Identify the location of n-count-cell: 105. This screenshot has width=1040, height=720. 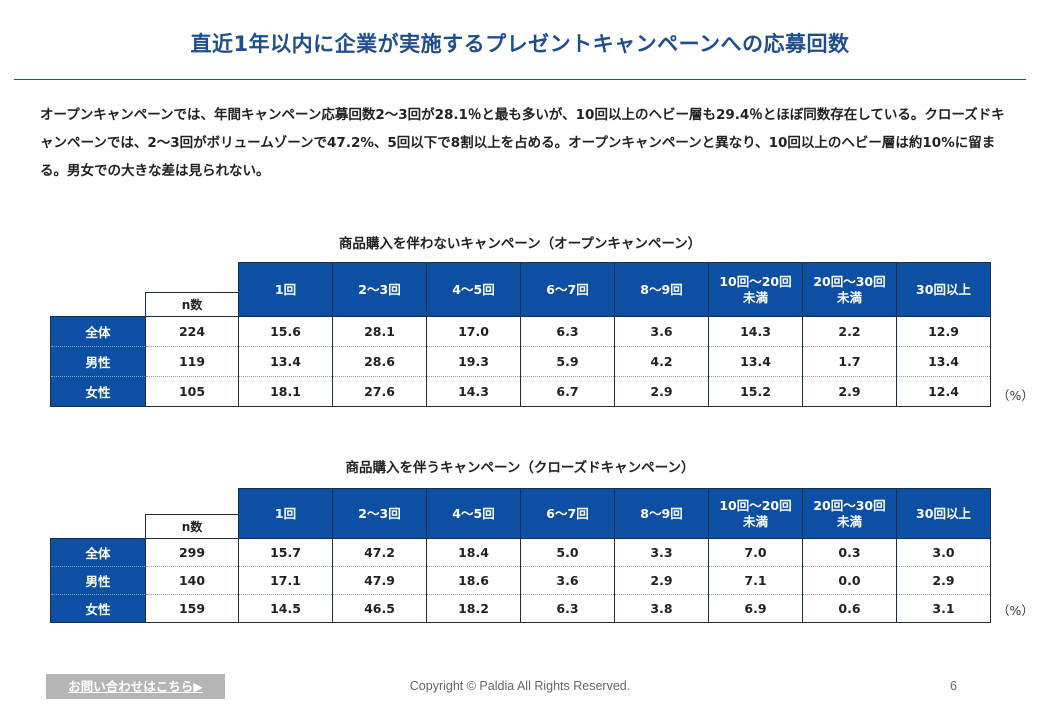
(192, 391).